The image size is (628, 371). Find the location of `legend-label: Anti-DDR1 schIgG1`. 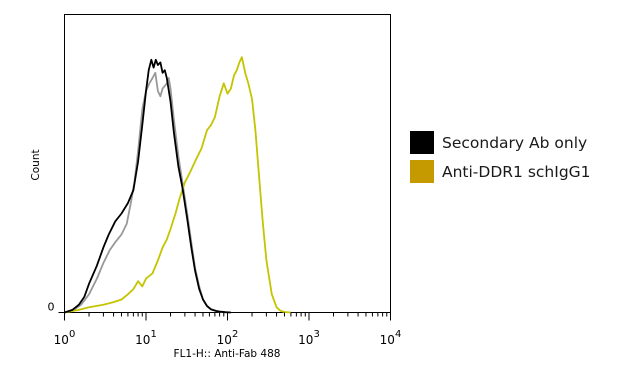

legend-label: Anti-DDR1 schIgG1 is located at coordinates (516, 171).